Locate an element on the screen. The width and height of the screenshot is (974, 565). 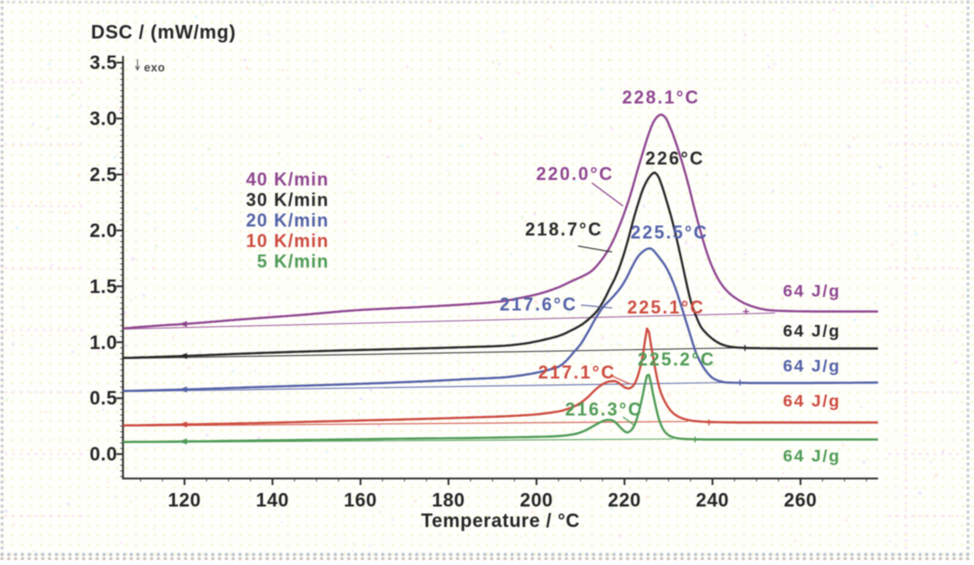
svg-text: 218.7°C is located at coordinates (564, 230).